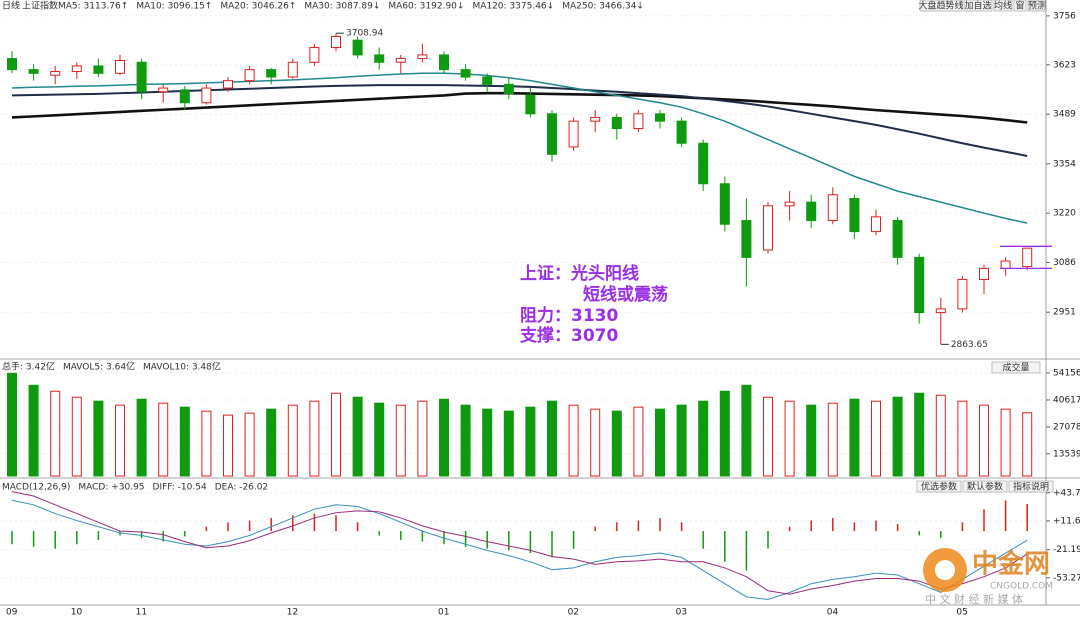  I want to click on indicator-label: MACD(12,26,9), so click(36, 488).